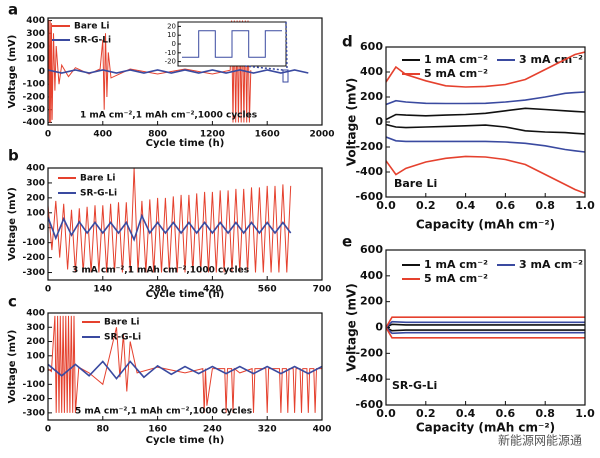 Image resolution: width=600 pixels, height=458 pixels. What do you see at coordinates (174, 44) in the screenshot?
I see `inset-tick-label: 0` at bounding box center [174, 44].